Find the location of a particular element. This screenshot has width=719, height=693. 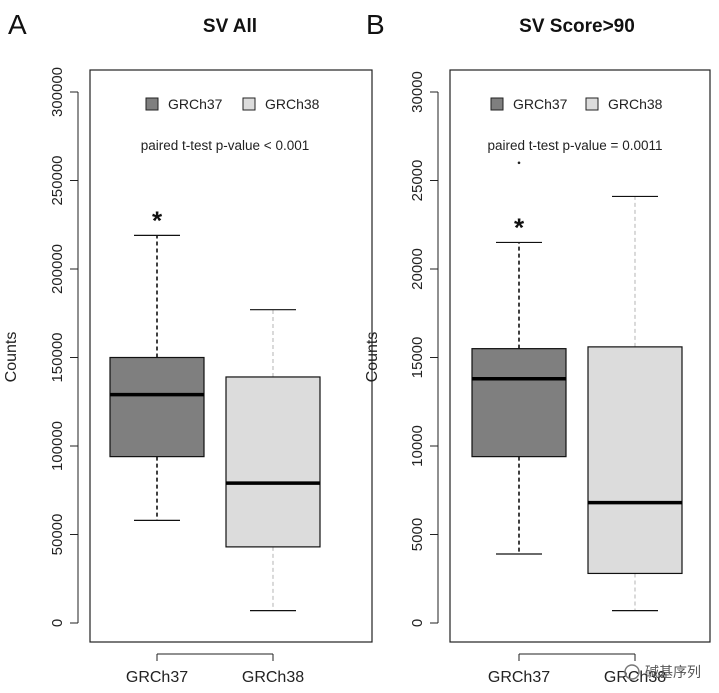

panel-b-y-tick-label: 5000 is located at coordinates (417, 534).